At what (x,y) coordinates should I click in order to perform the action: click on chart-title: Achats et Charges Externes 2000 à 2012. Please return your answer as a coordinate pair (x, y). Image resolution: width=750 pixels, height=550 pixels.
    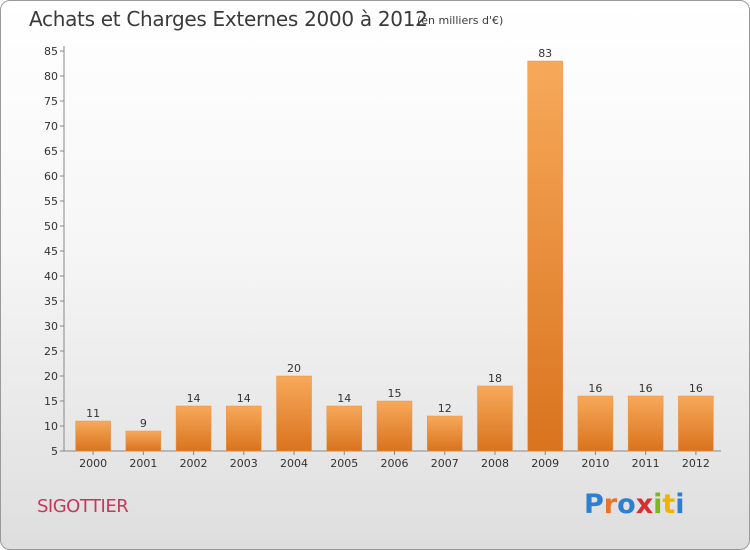
    Looking at the image, I should click on (228, 19).